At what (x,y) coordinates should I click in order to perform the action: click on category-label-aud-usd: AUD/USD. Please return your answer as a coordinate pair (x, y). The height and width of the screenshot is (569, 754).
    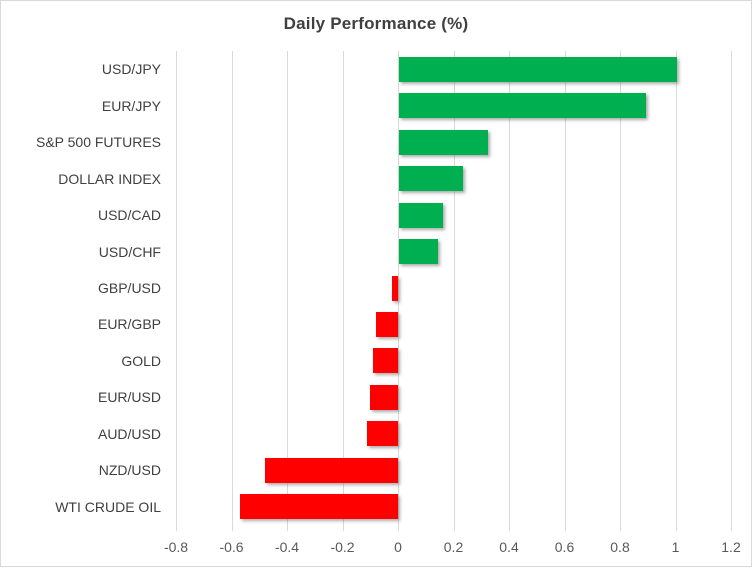
    Looking at the image, I should click on (129, 433).